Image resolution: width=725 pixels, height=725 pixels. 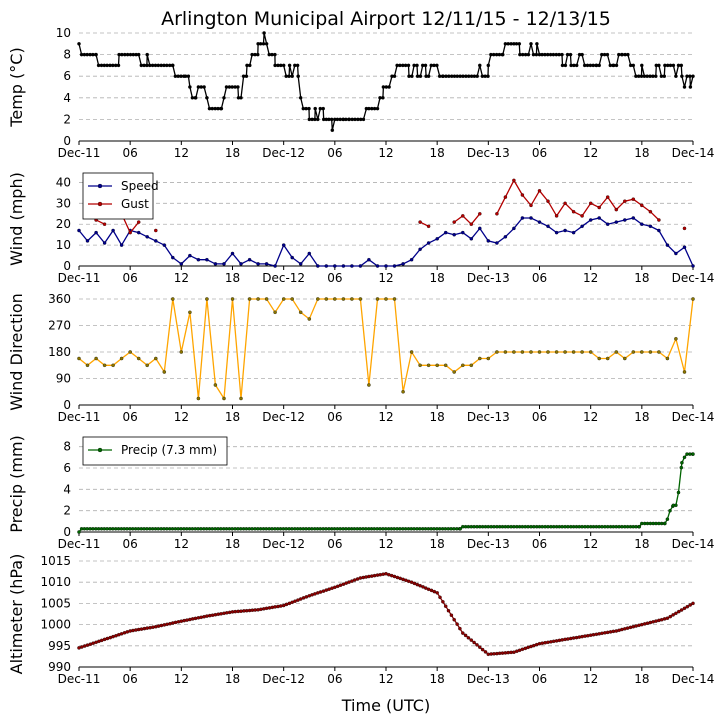 What do you see at coordinates (16, 614) in the screenshot?
I see `y-axis-label: Altimeter (hPa)` at bounding box center [16, 614].